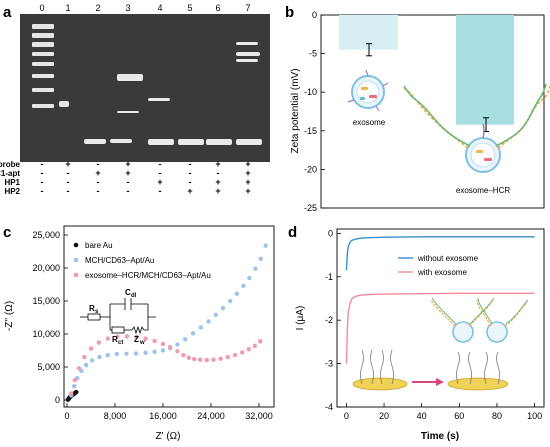 The image size is (550, 447). What do you see at coordinates (314, 15) in the screenshot?
I see `zeta-y-tick-label: 0` at bounding box center [314, 15].